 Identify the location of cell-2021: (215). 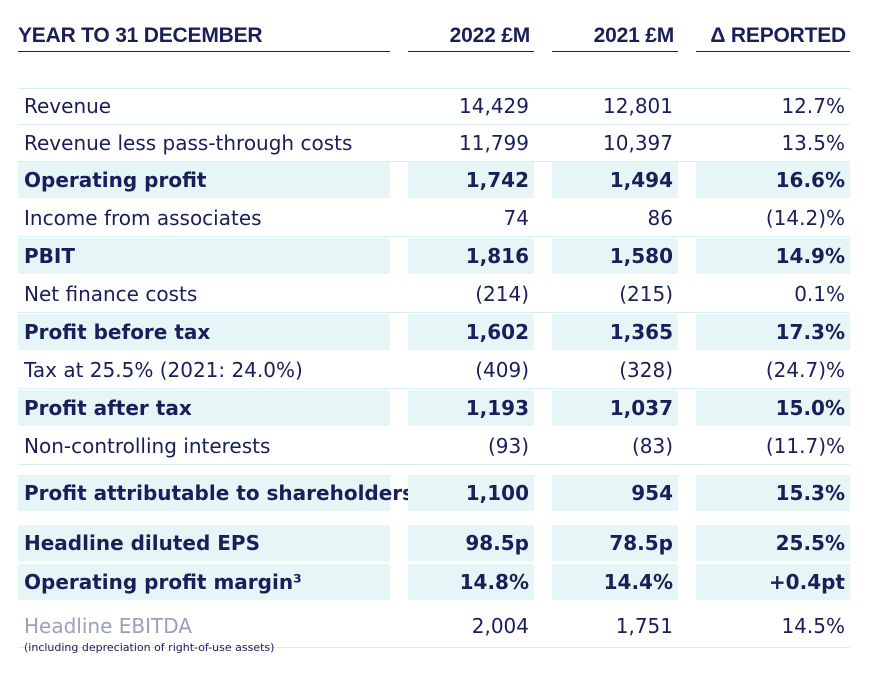
(646, 294).